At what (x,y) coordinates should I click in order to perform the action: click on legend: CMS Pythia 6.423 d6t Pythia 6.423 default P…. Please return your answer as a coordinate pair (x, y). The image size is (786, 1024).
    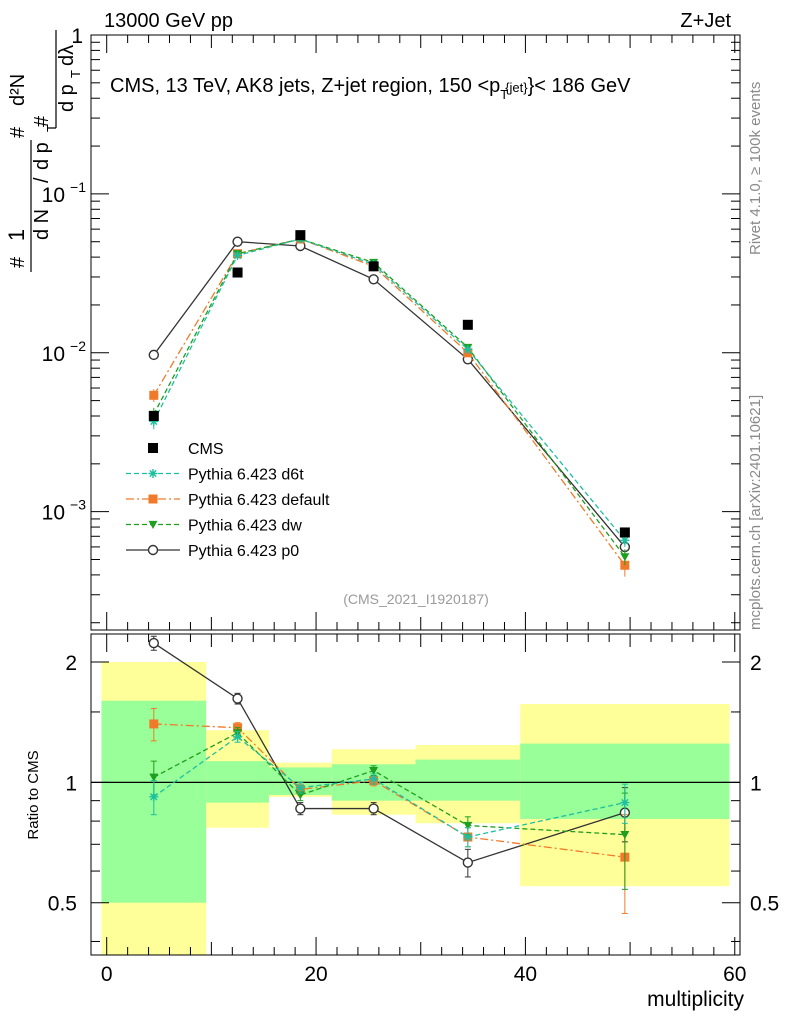
    Looking at the image, I should click on (228, 500).